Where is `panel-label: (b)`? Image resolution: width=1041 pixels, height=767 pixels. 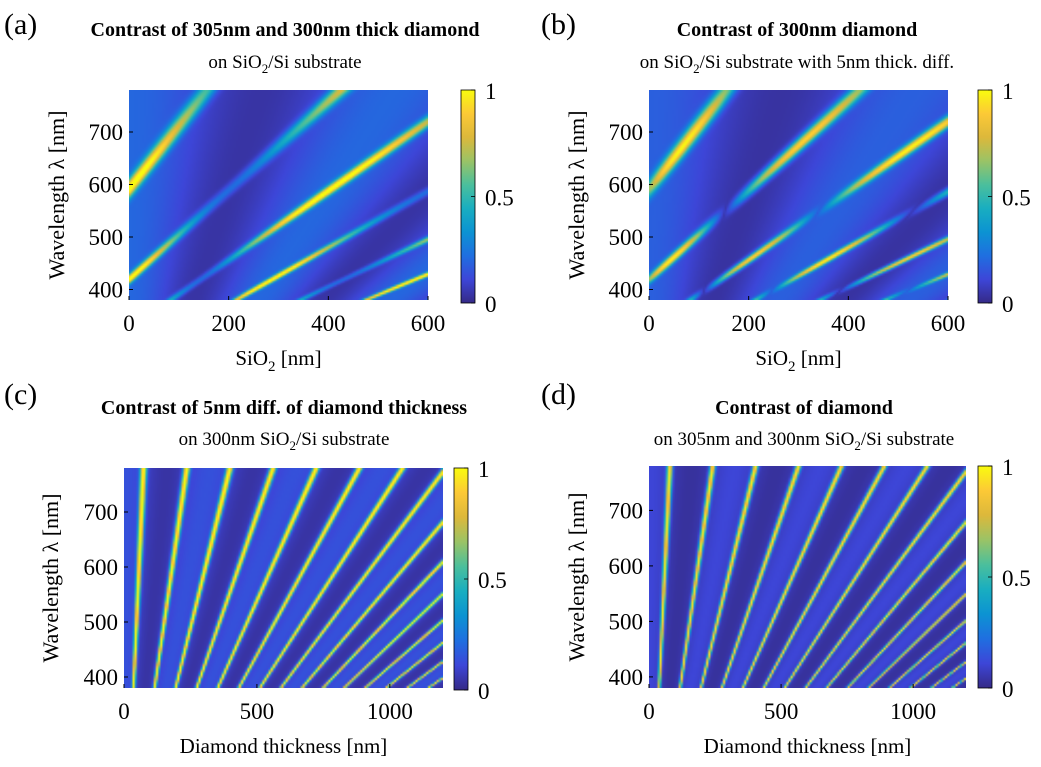 panel-label: (b) is located at coordinates (558, 24).